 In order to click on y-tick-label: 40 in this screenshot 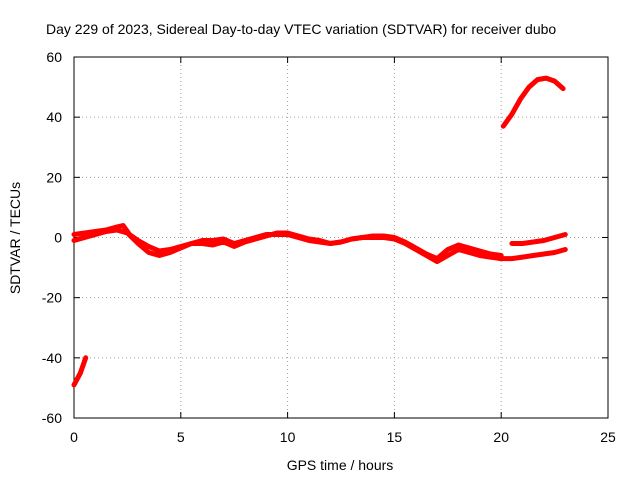, I will do `click(54, 117)`.